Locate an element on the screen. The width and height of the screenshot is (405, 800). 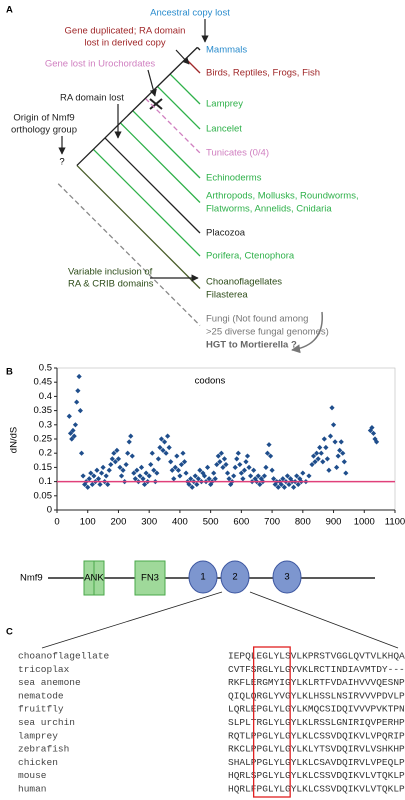
species-name: choanoflagellate is located at coordinates (64, 656).